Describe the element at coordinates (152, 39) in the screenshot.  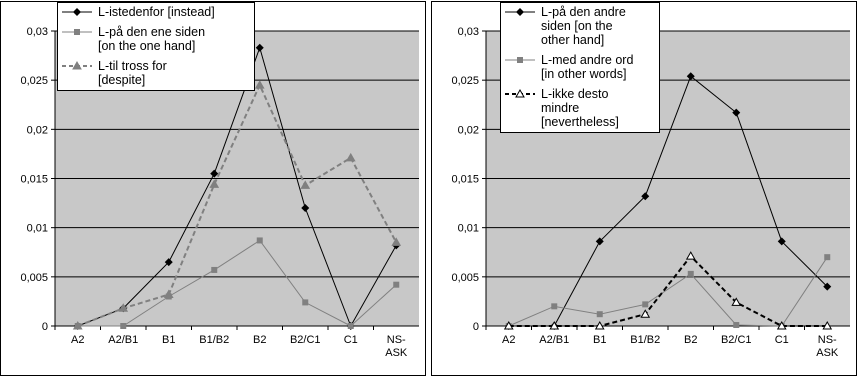
I see `legend-label: L-på den ene siden [on the one hand]` at that location.